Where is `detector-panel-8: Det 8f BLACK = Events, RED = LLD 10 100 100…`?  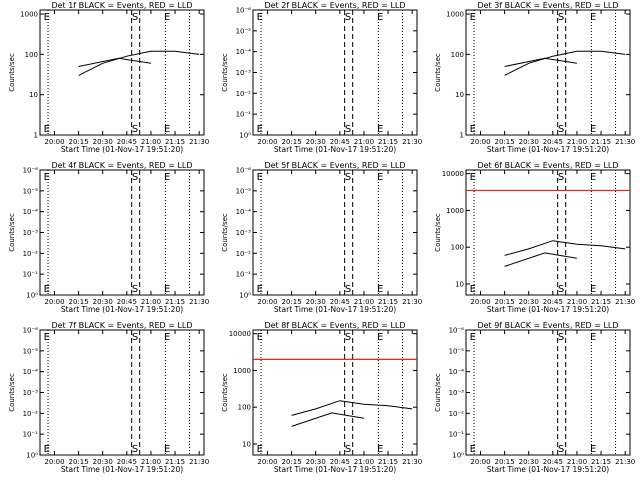 detector-panel-8: Det 8f BLACK = Events, RED = LLD 10 100 100… is located at coordinates (321, 397).